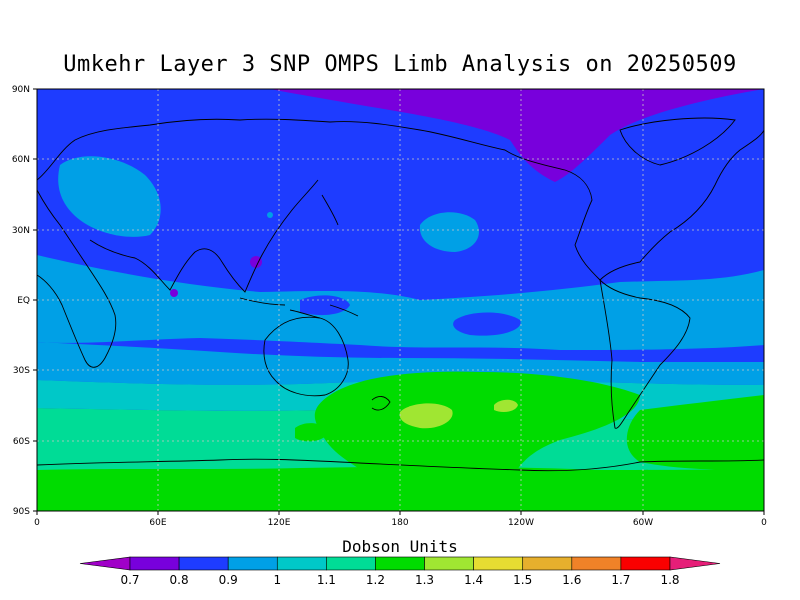 The height and width of the screenshot is (600, 800). Describe the element at coordinates (21, 442) in the screenshot. I see `lat-label: 60S` at that location.